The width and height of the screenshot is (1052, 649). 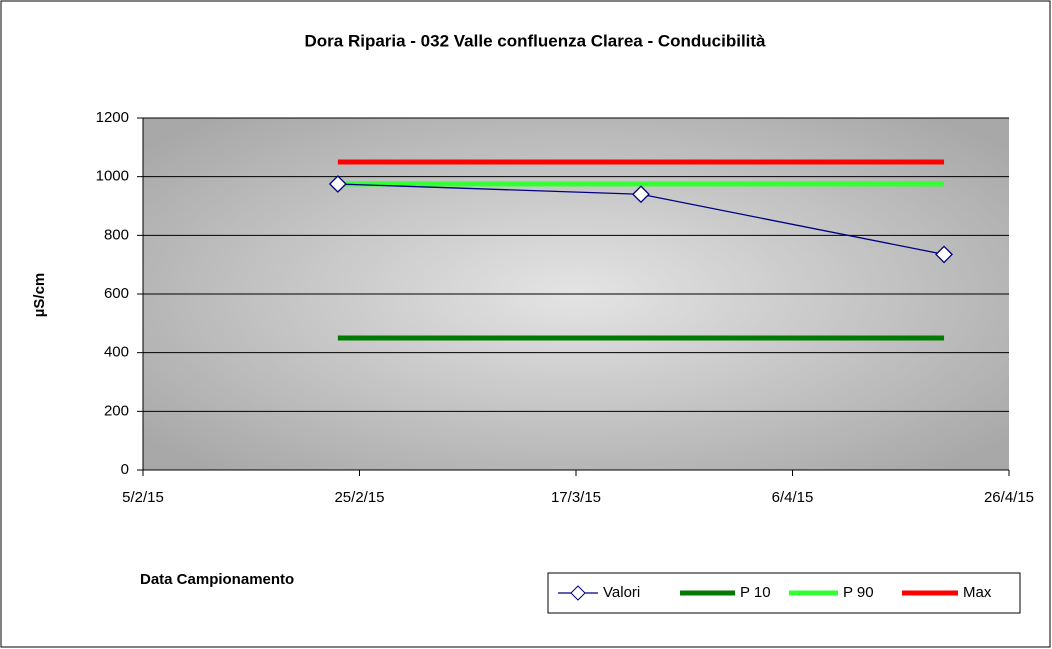 What do you see at coordinates (578, 593) in the screenshot?
I see `legend-marker` at bounding box center [578, 593].